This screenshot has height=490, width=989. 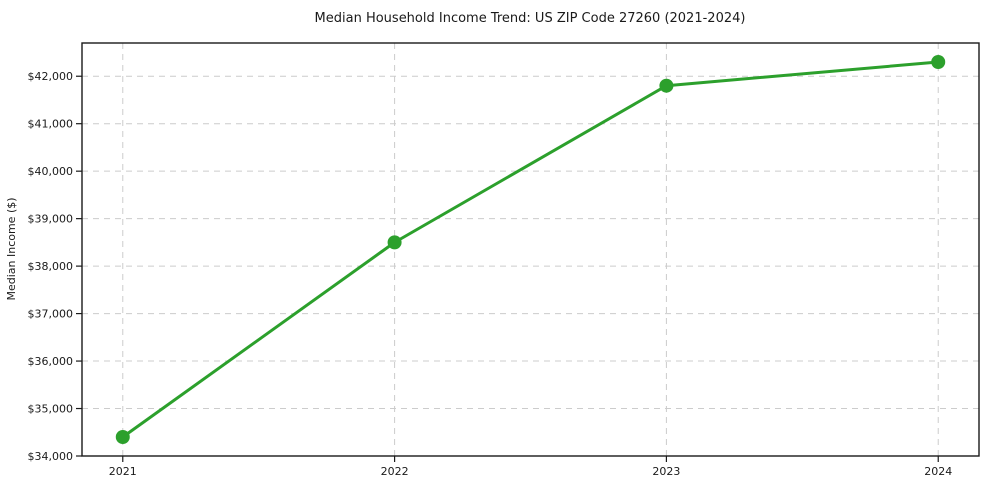 I want to click on y-tick-label: $36,000, so click(x=51, y=361).